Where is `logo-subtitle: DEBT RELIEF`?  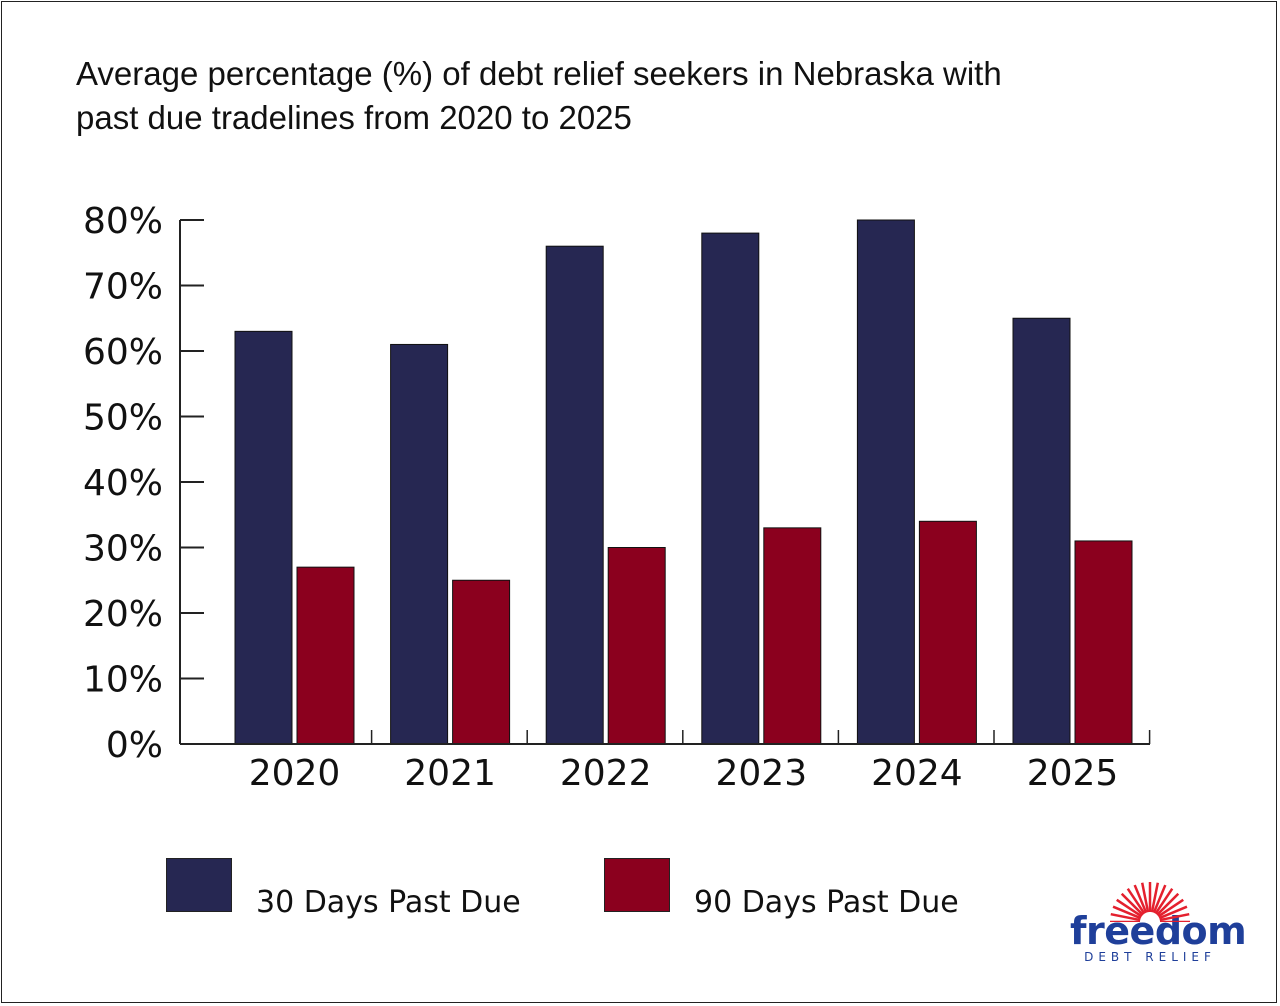 logo-subtitle: DEBT RELIEF is located at coordinates (1150, 957).